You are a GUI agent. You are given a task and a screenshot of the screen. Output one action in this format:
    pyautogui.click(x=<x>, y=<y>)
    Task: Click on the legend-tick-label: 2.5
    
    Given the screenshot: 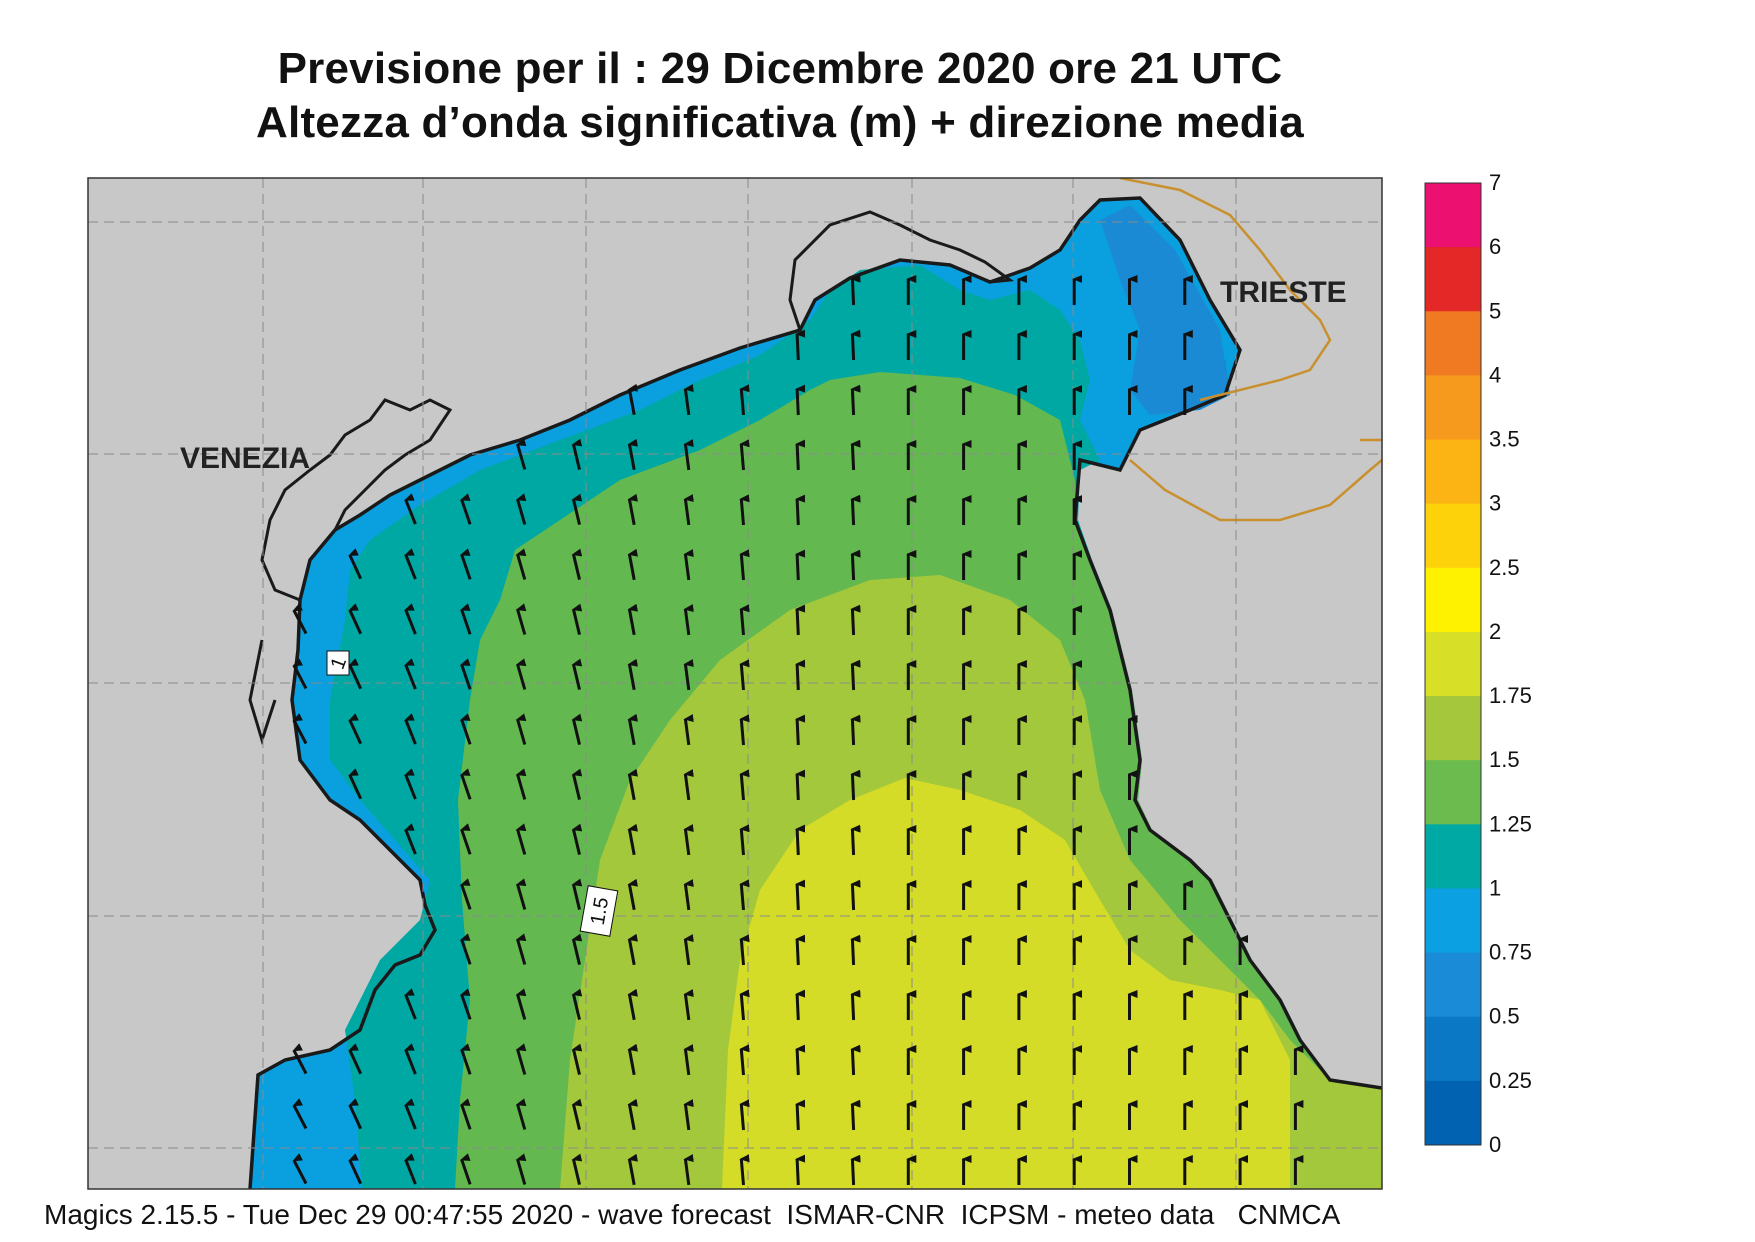 What is the action you would take?
    pyautogui.click(x=1504, y=567)
    